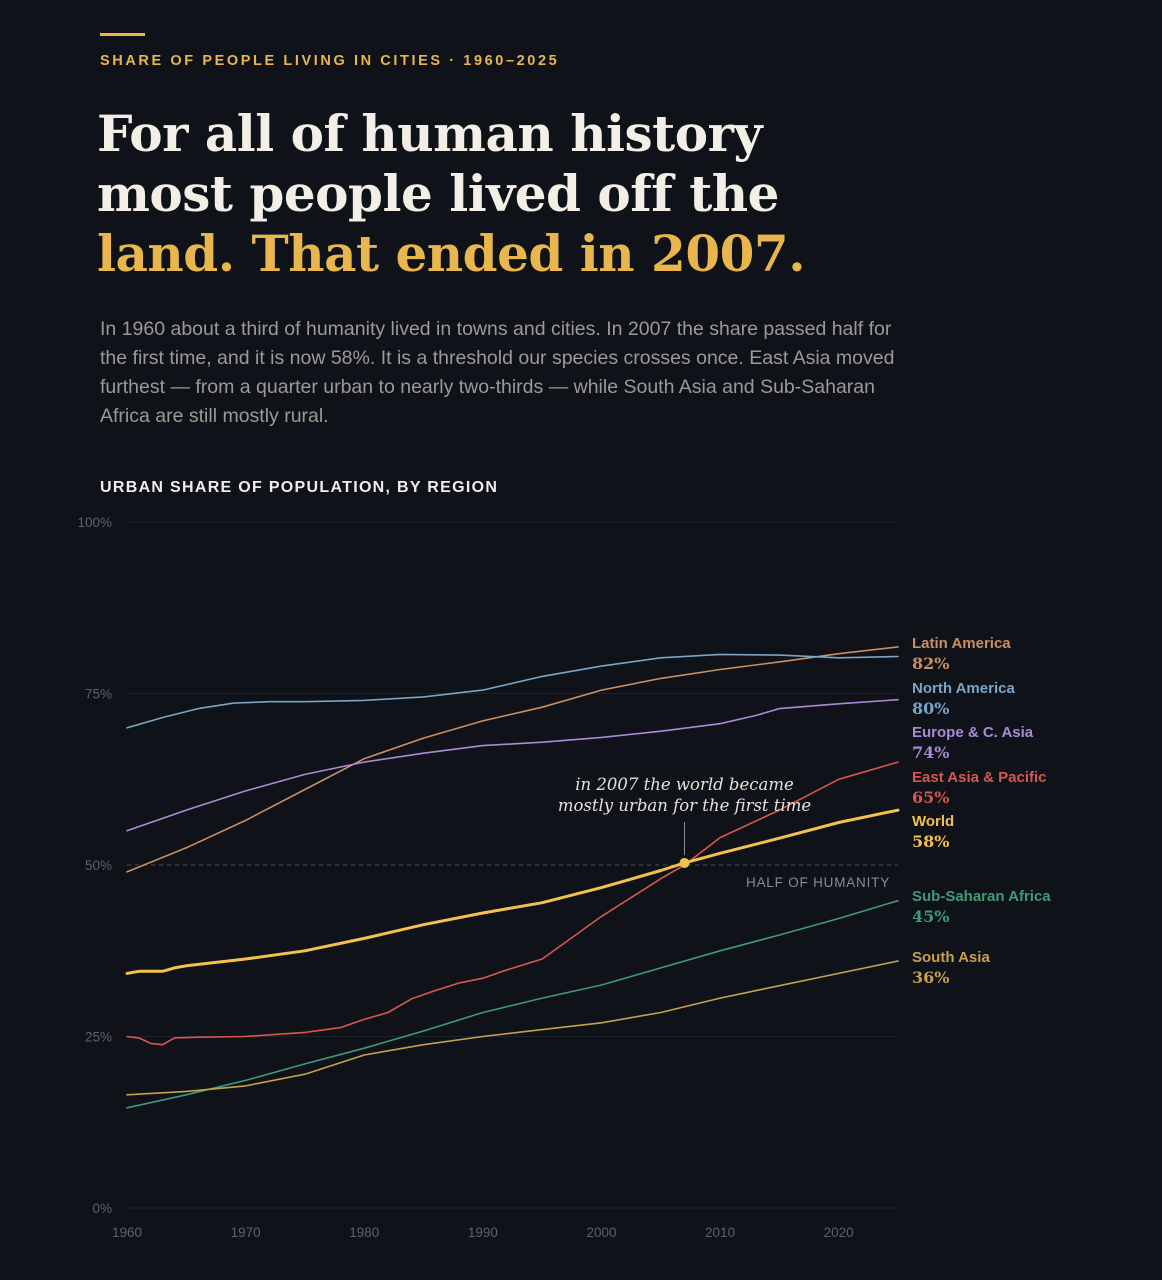 The image size is (1162, 1280). Describe the element at coordinates (94, 522) in the screenshot. I see `y-tick-label: 100%` at that location.